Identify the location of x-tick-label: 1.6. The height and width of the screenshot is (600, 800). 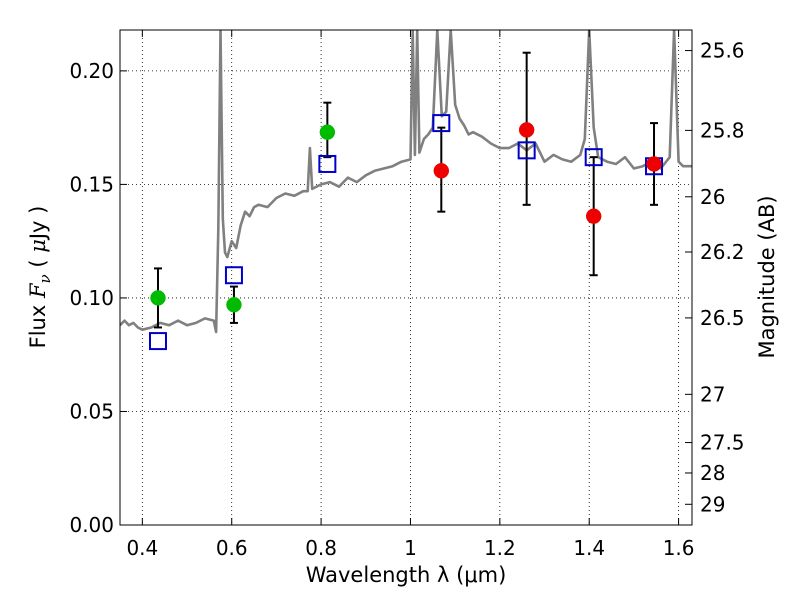
(679, 548).